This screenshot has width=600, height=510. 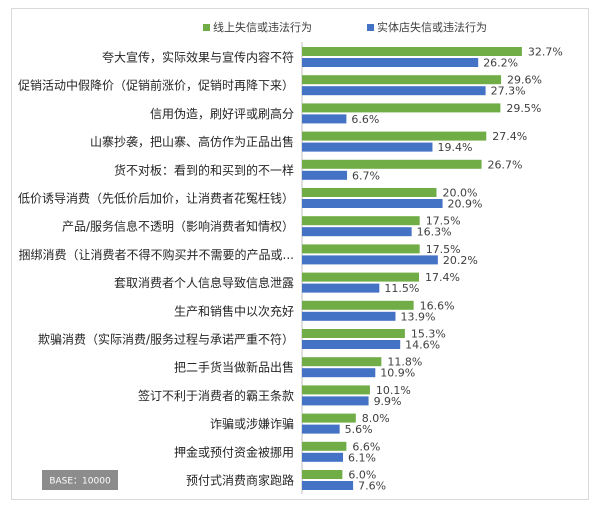 I want to click on data-label-offline: 16.3%, so click(x=434, y=232).